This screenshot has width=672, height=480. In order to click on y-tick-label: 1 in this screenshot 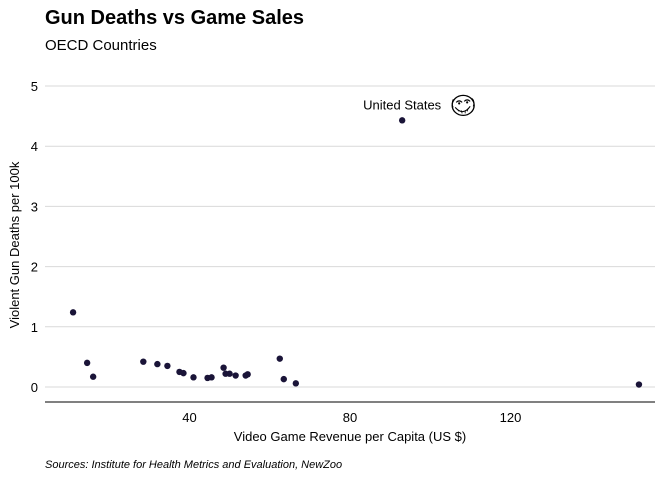, I will do `click(34, 327)`.